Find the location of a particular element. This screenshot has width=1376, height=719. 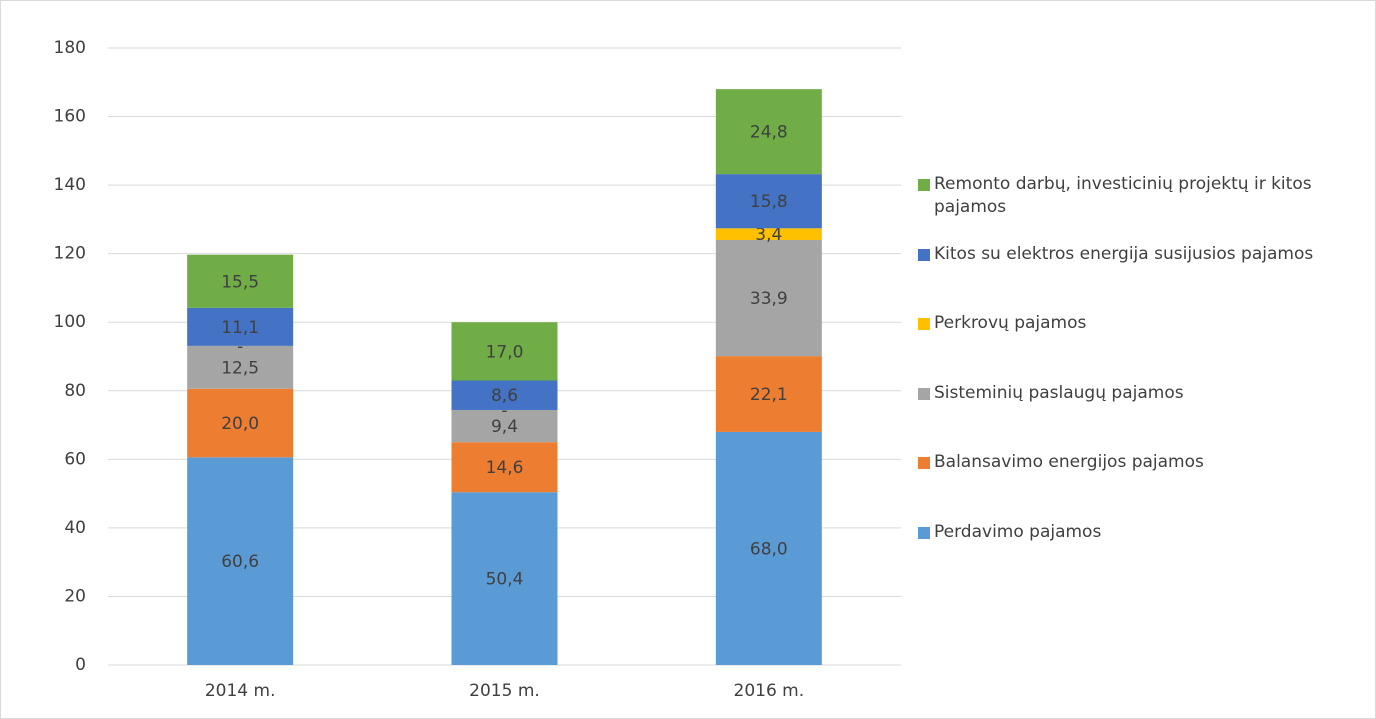

x-tick-label: 2014 m. is located at coordinates (240, 691).